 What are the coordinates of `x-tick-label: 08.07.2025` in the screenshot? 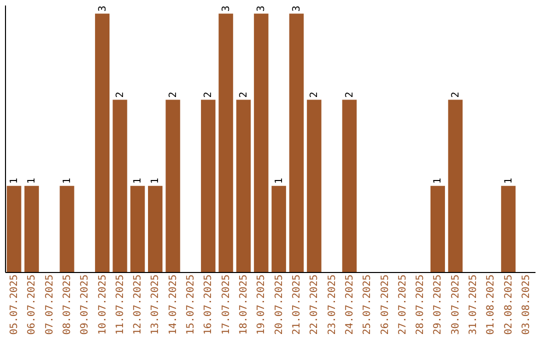 It's located at (67, 304).